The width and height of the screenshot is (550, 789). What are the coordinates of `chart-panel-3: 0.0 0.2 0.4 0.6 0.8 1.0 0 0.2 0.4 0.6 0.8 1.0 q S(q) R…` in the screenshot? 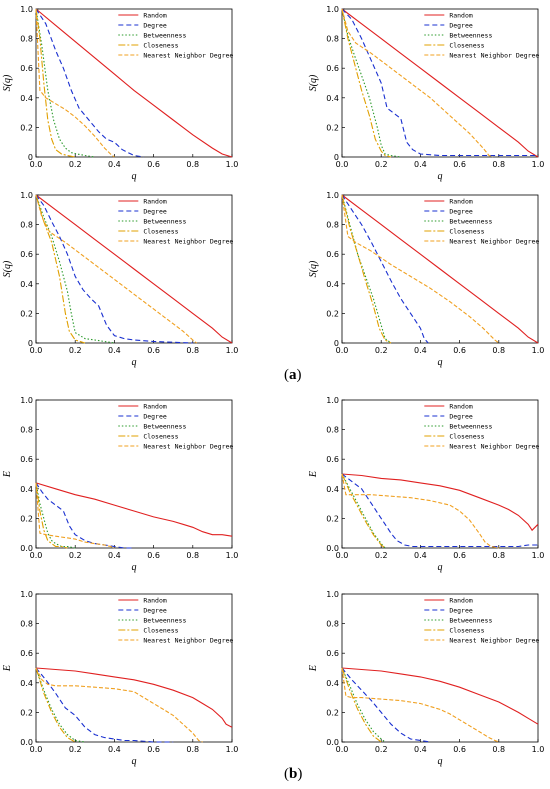 It's located at (120, 279).